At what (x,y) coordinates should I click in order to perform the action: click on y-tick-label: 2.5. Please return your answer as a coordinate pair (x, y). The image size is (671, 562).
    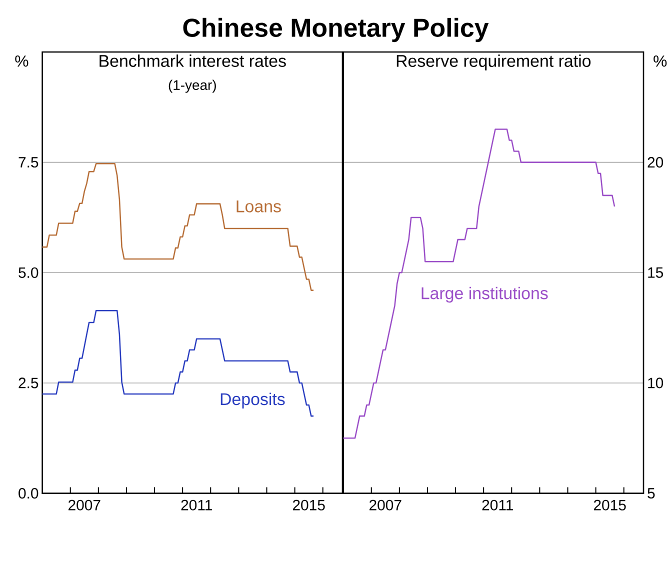
    Looking at the image, I should click on (28, 383).